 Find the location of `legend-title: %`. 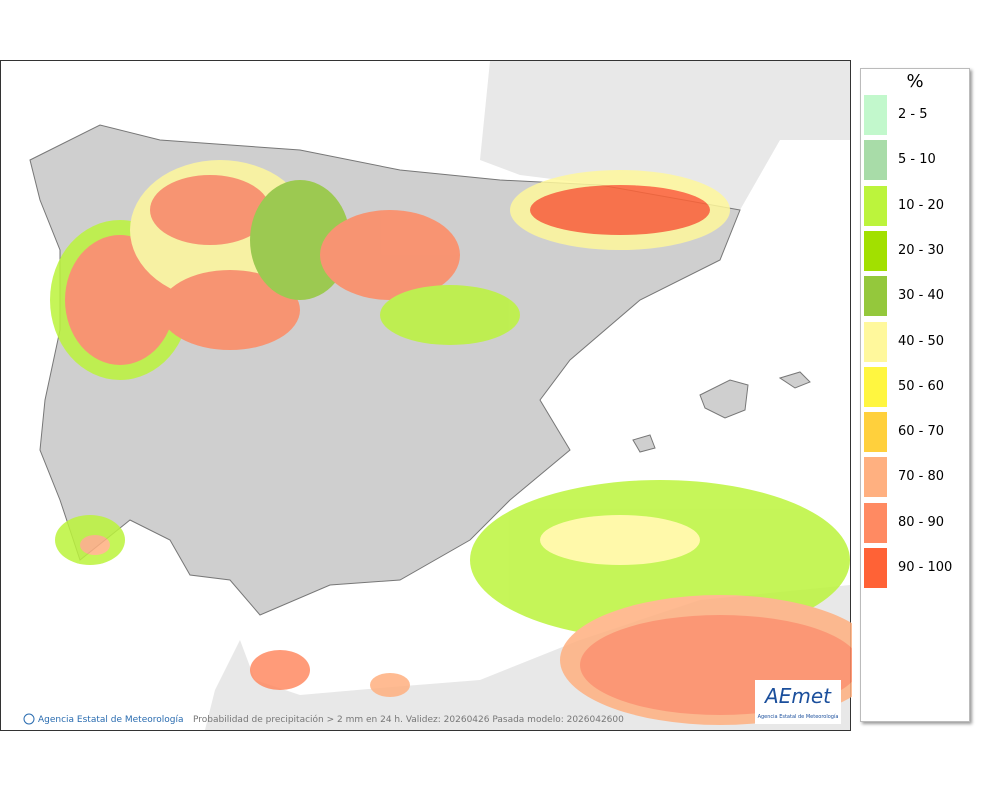

legend-title: % is located at coordinates (915, 81).